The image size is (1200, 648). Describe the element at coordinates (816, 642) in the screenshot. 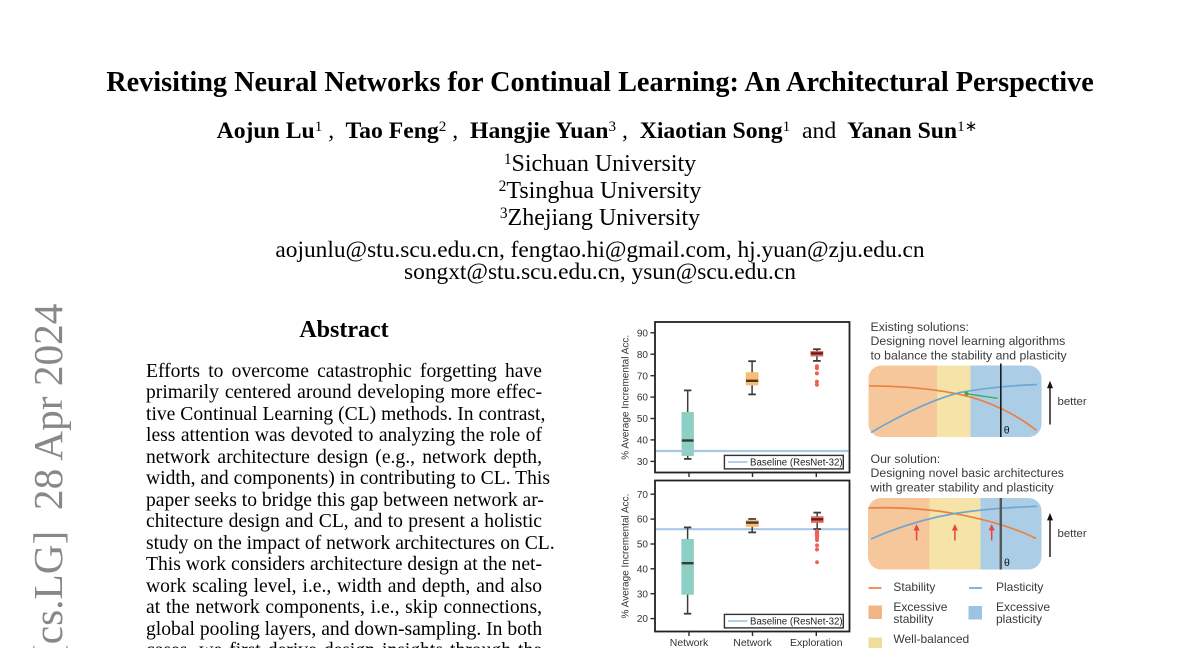

I see `svg-text: Exploration` at that location.